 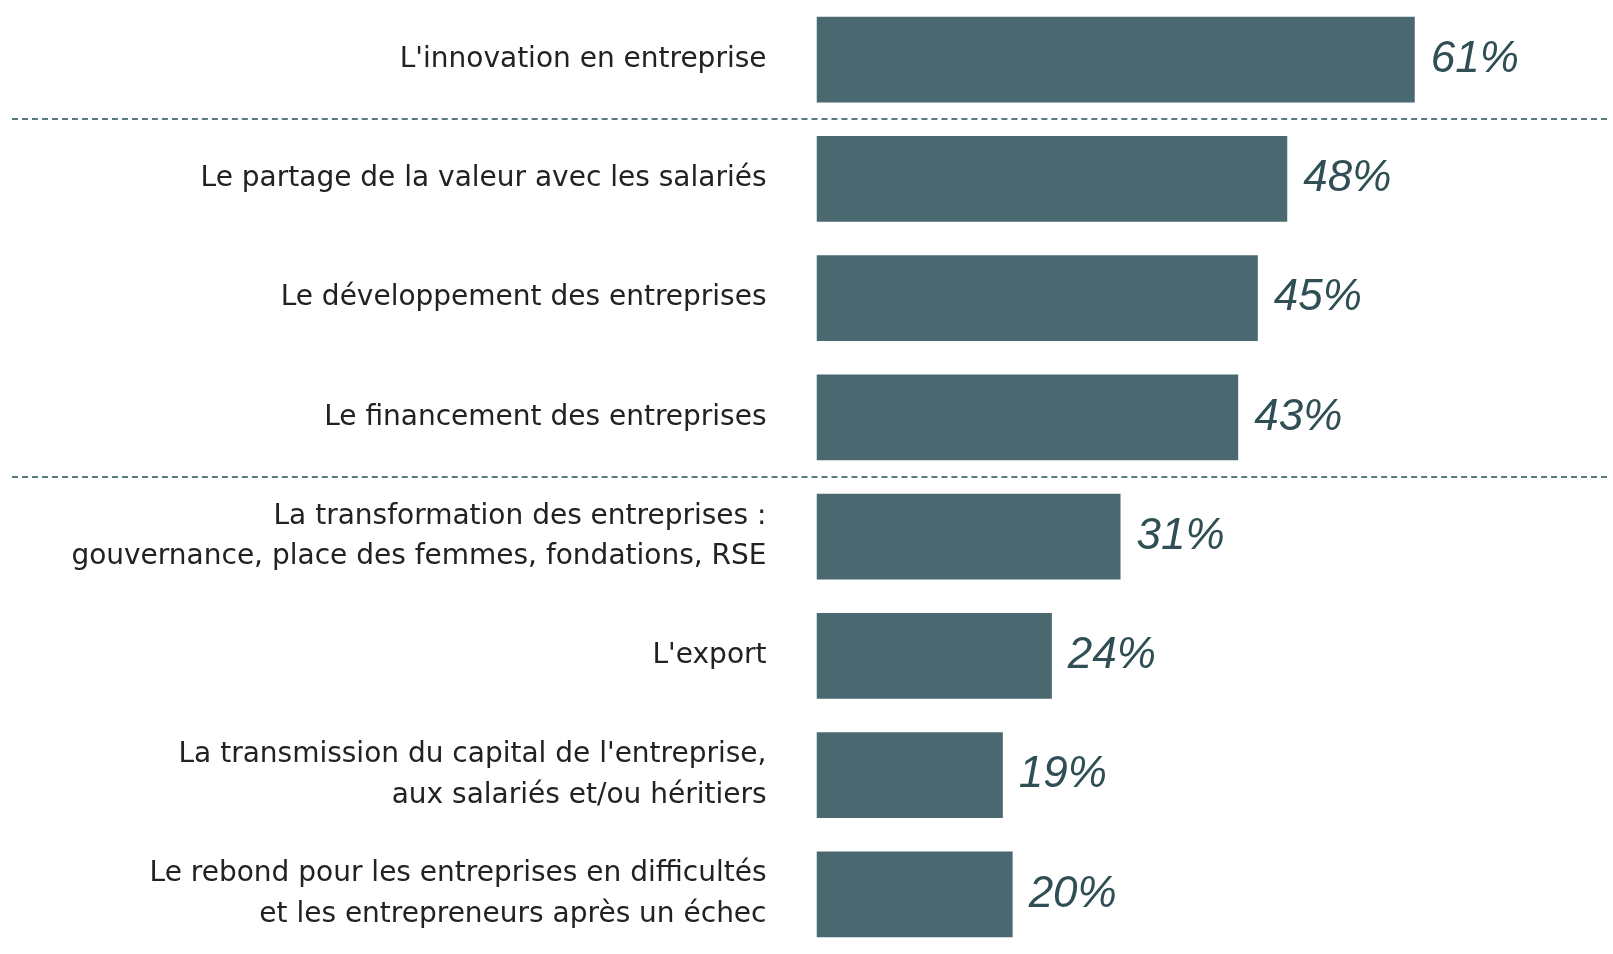 I want to click on data-label: 19%, so click(x=1062, y=772).